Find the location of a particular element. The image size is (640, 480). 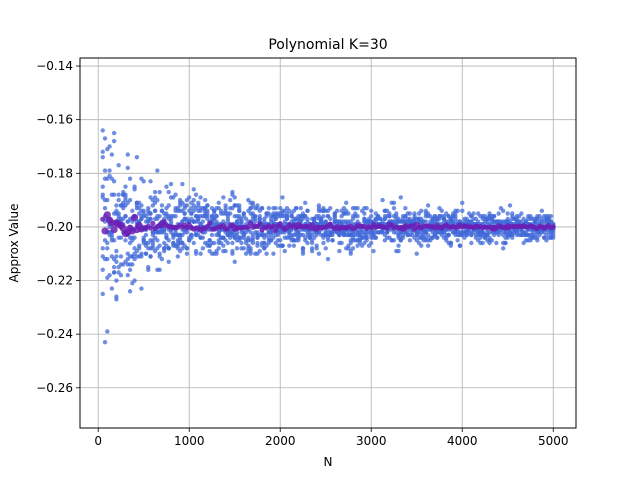

x-axis-ticks: 0 1000 2000 3000 4000 5000 is located at coordinates (331, 438).